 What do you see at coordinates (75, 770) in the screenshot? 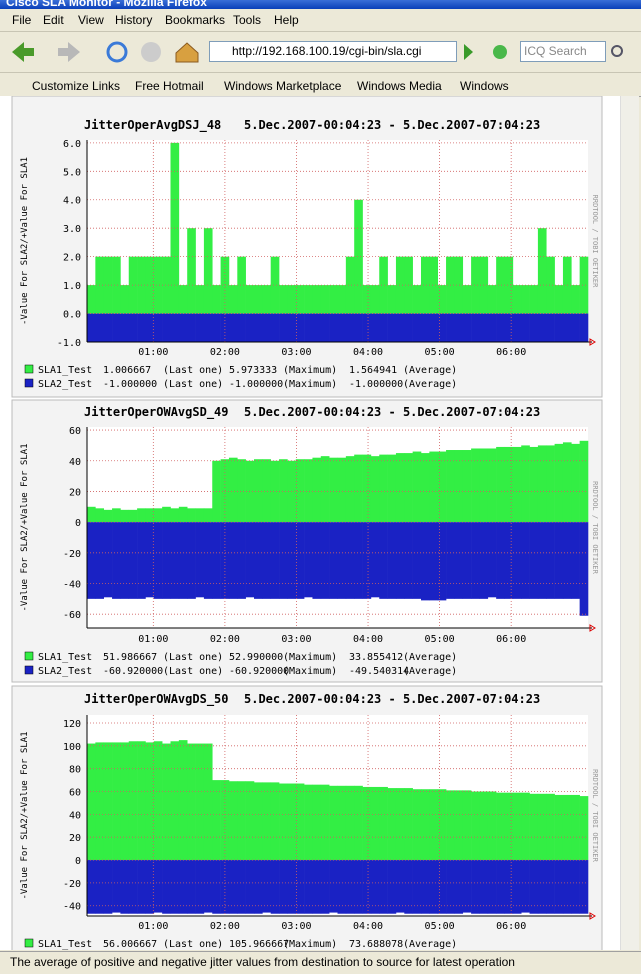
I see `y-tick-label: 80` at bounding box center [75, 770].